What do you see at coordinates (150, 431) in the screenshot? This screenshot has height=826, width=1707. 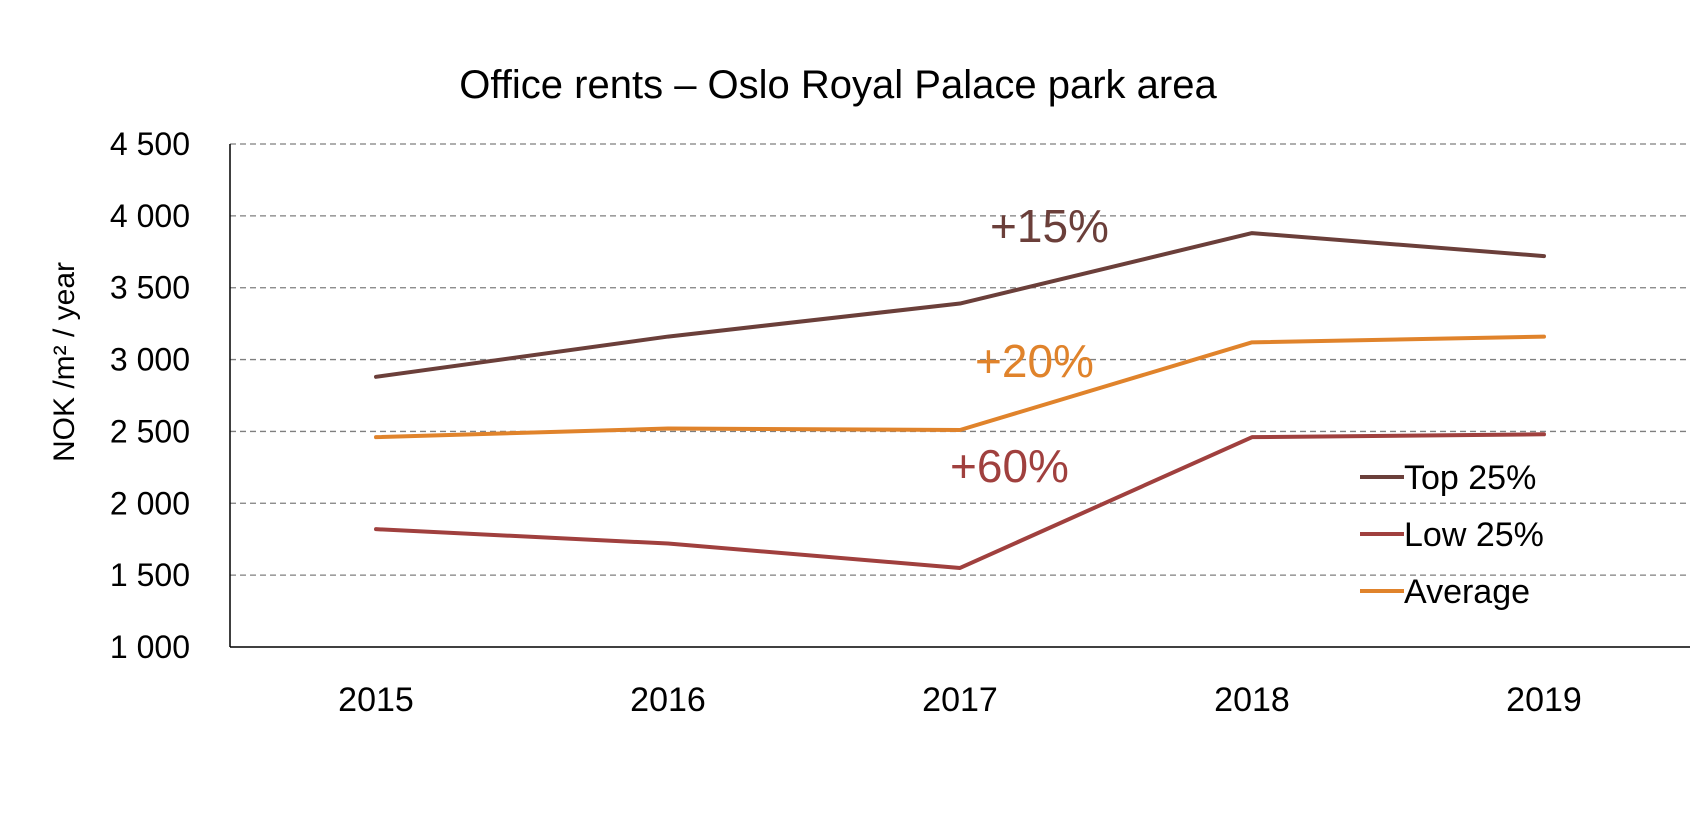 I see `y-tick-label: 2 500` at bounding box center [150, 431].